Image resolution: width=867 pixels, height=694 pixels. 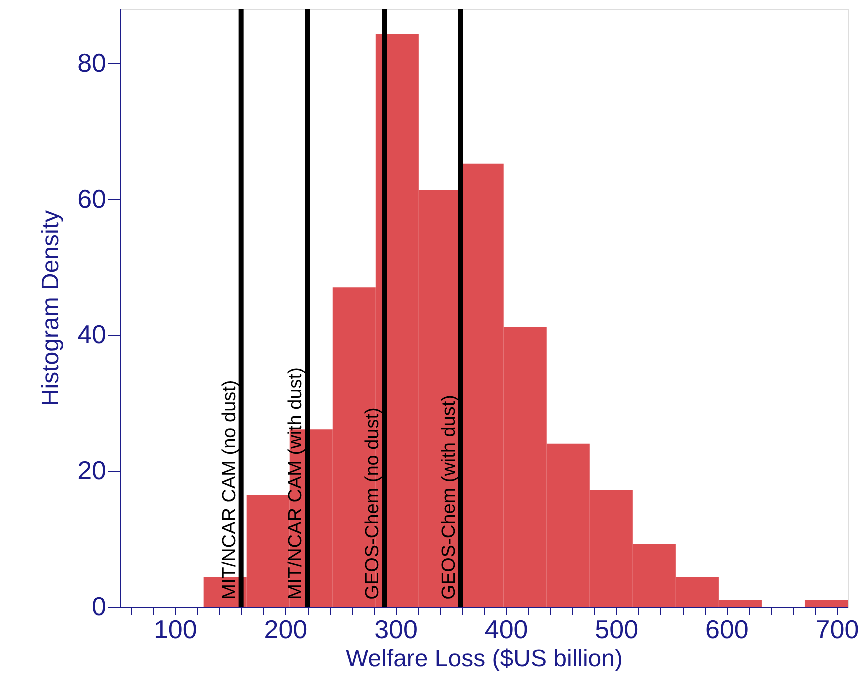 I want to click on ref-line-label: GEOS-Chem (no dust), so click(x=373, y=504).